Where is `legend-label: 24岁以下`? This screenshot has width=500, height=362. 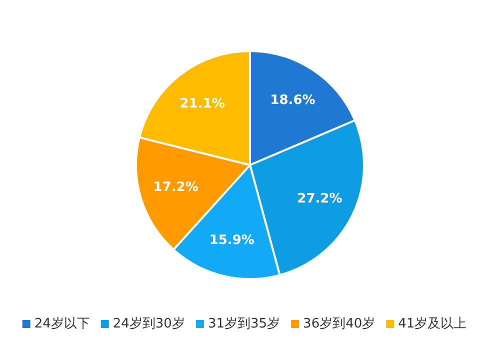 legend-label: 24岁以下 is located at coordinates (62, 324).